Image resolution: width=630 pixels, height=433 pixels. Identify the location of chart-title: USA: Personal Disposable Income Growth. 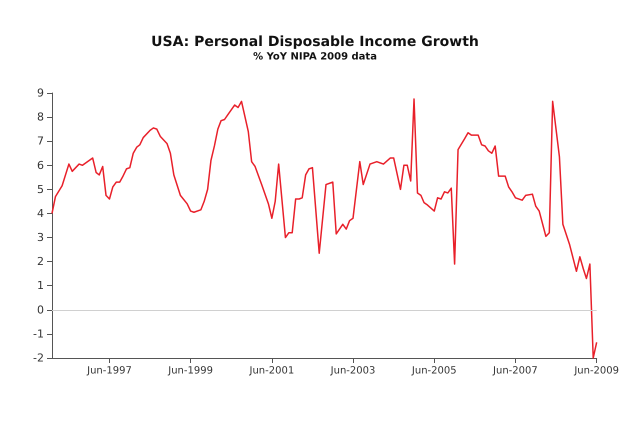
(315, 42).